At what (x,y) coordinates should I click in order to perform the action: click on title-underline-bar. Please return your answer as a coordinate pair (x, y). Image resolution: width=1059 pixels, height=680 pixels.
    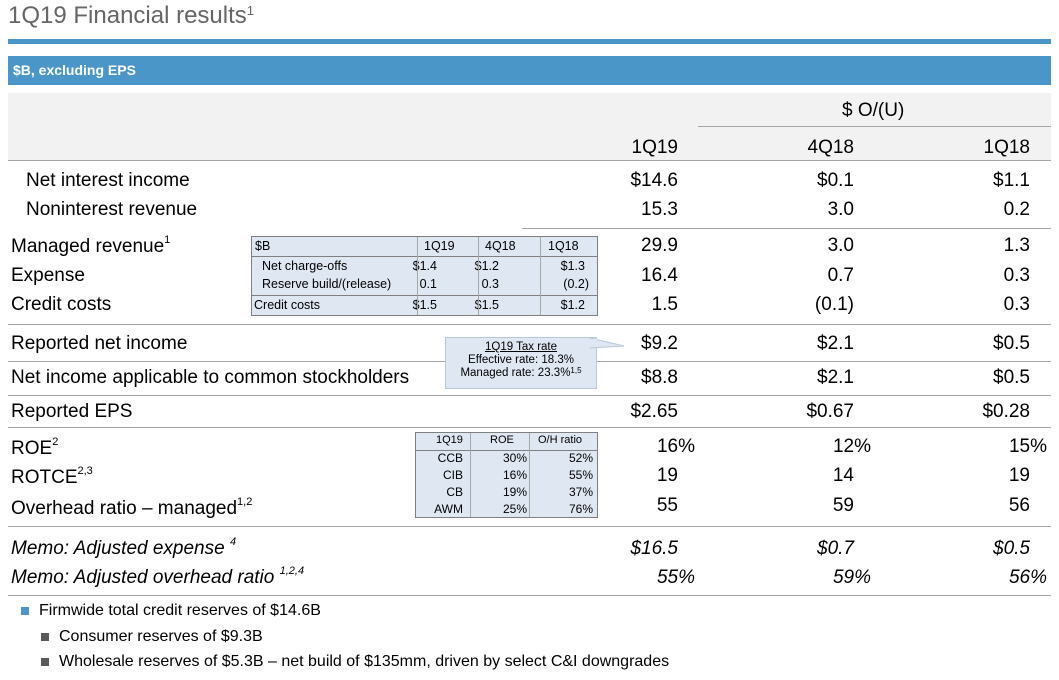
    Looking at the image, I should click on (529, 41).